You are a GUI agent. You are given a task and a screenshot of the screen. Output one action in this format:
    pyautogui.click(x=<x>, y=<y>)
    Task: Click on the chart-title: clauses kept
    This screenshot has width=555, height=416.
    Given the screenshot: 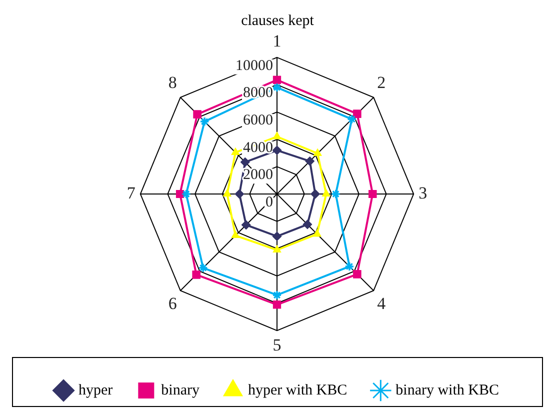 What is the action you would take?
    pyautogui.click(x=278, y=20)
    